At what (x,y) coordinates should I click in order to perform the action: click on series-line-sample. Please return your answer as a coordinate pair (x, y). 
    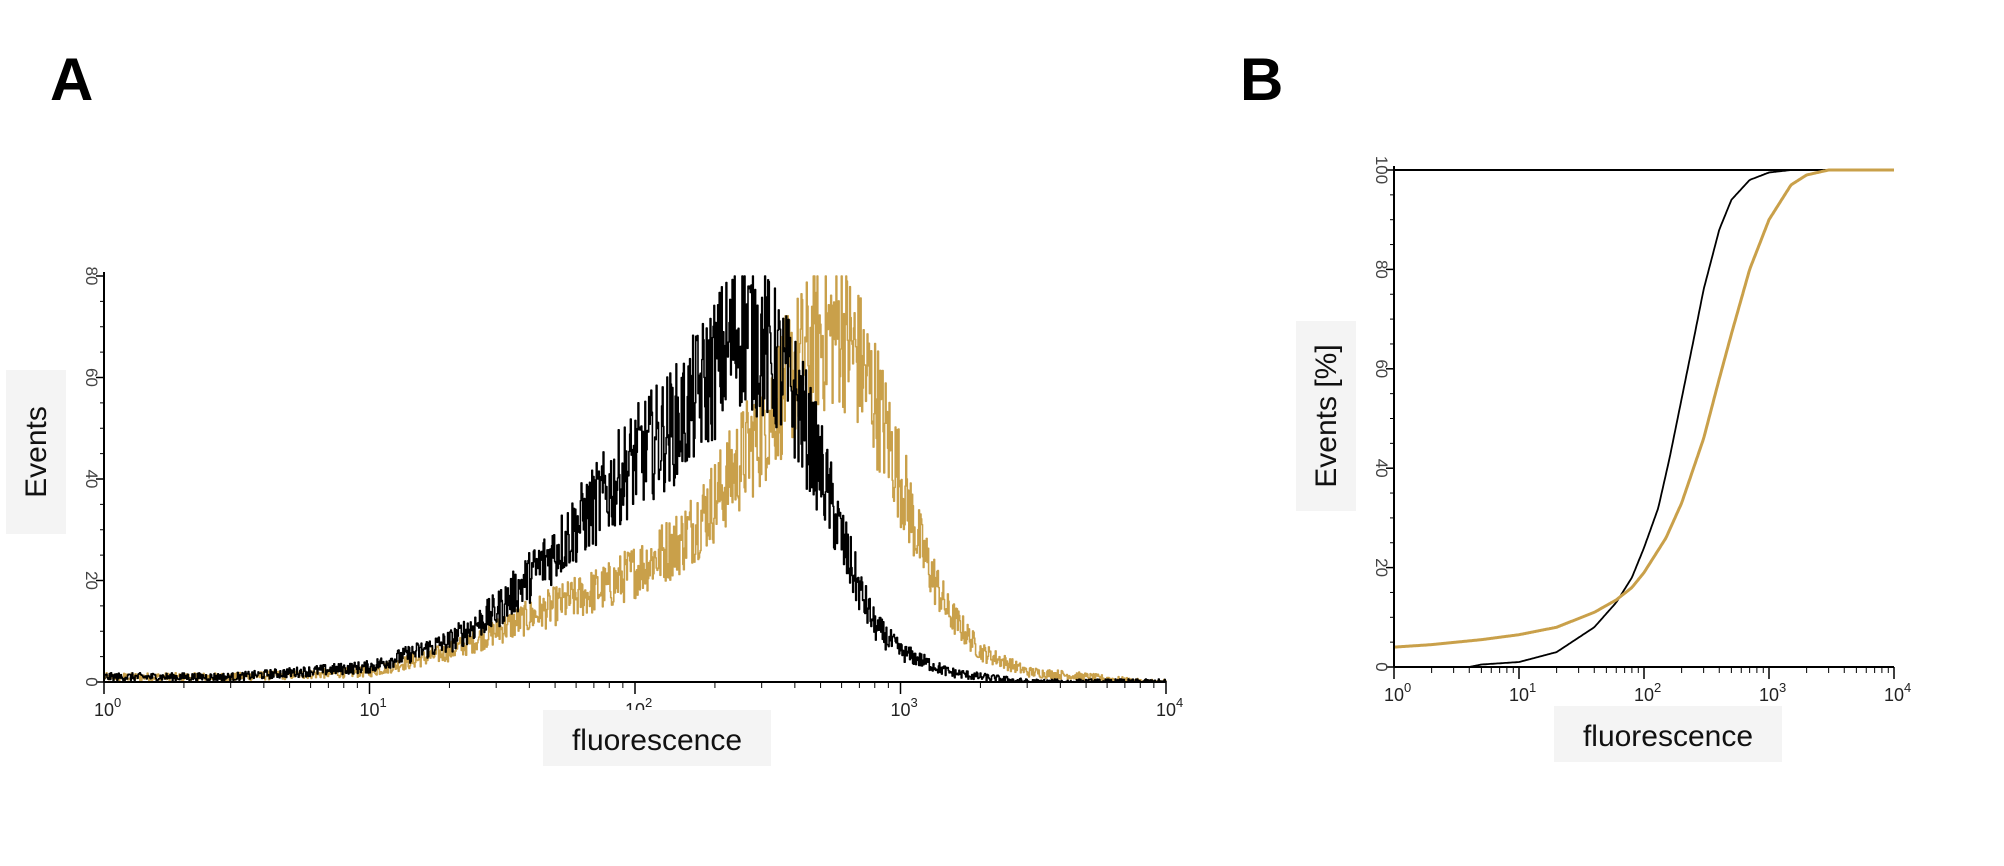
    Looking at the image, I should click on (1644, 408).